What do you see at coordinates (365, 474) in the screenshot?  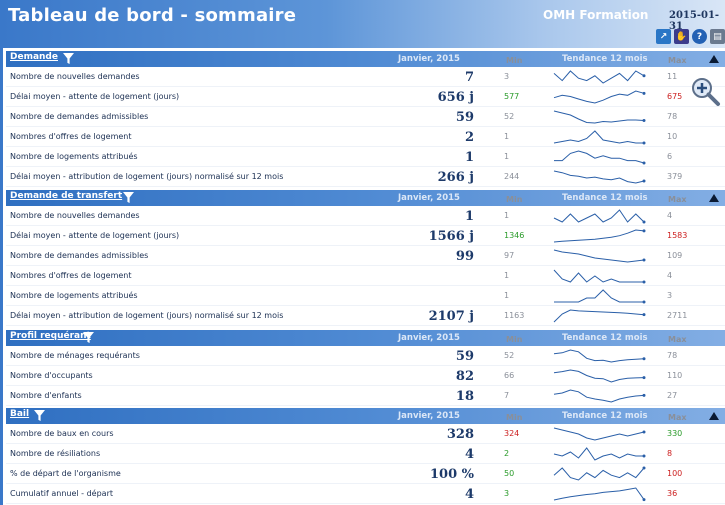 I see `table-row: % de départ de l'organisme 100 % 50 100` at bounding box center [365, 474].